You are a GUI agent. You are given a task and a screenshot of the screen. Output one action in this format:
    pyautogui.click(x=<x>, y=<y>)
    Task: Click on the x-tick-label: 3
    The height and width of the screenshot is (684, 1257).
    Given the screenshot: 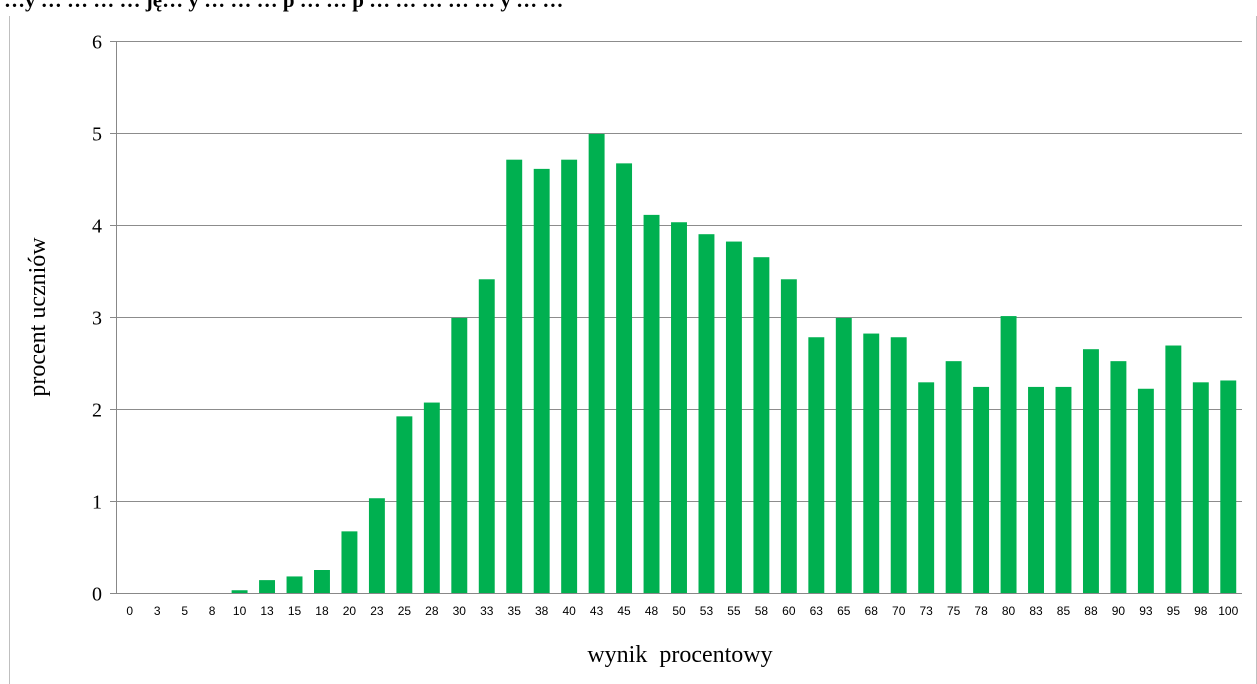 What is the action you would take?
    pyautogui.click(x=157, y=611)
    